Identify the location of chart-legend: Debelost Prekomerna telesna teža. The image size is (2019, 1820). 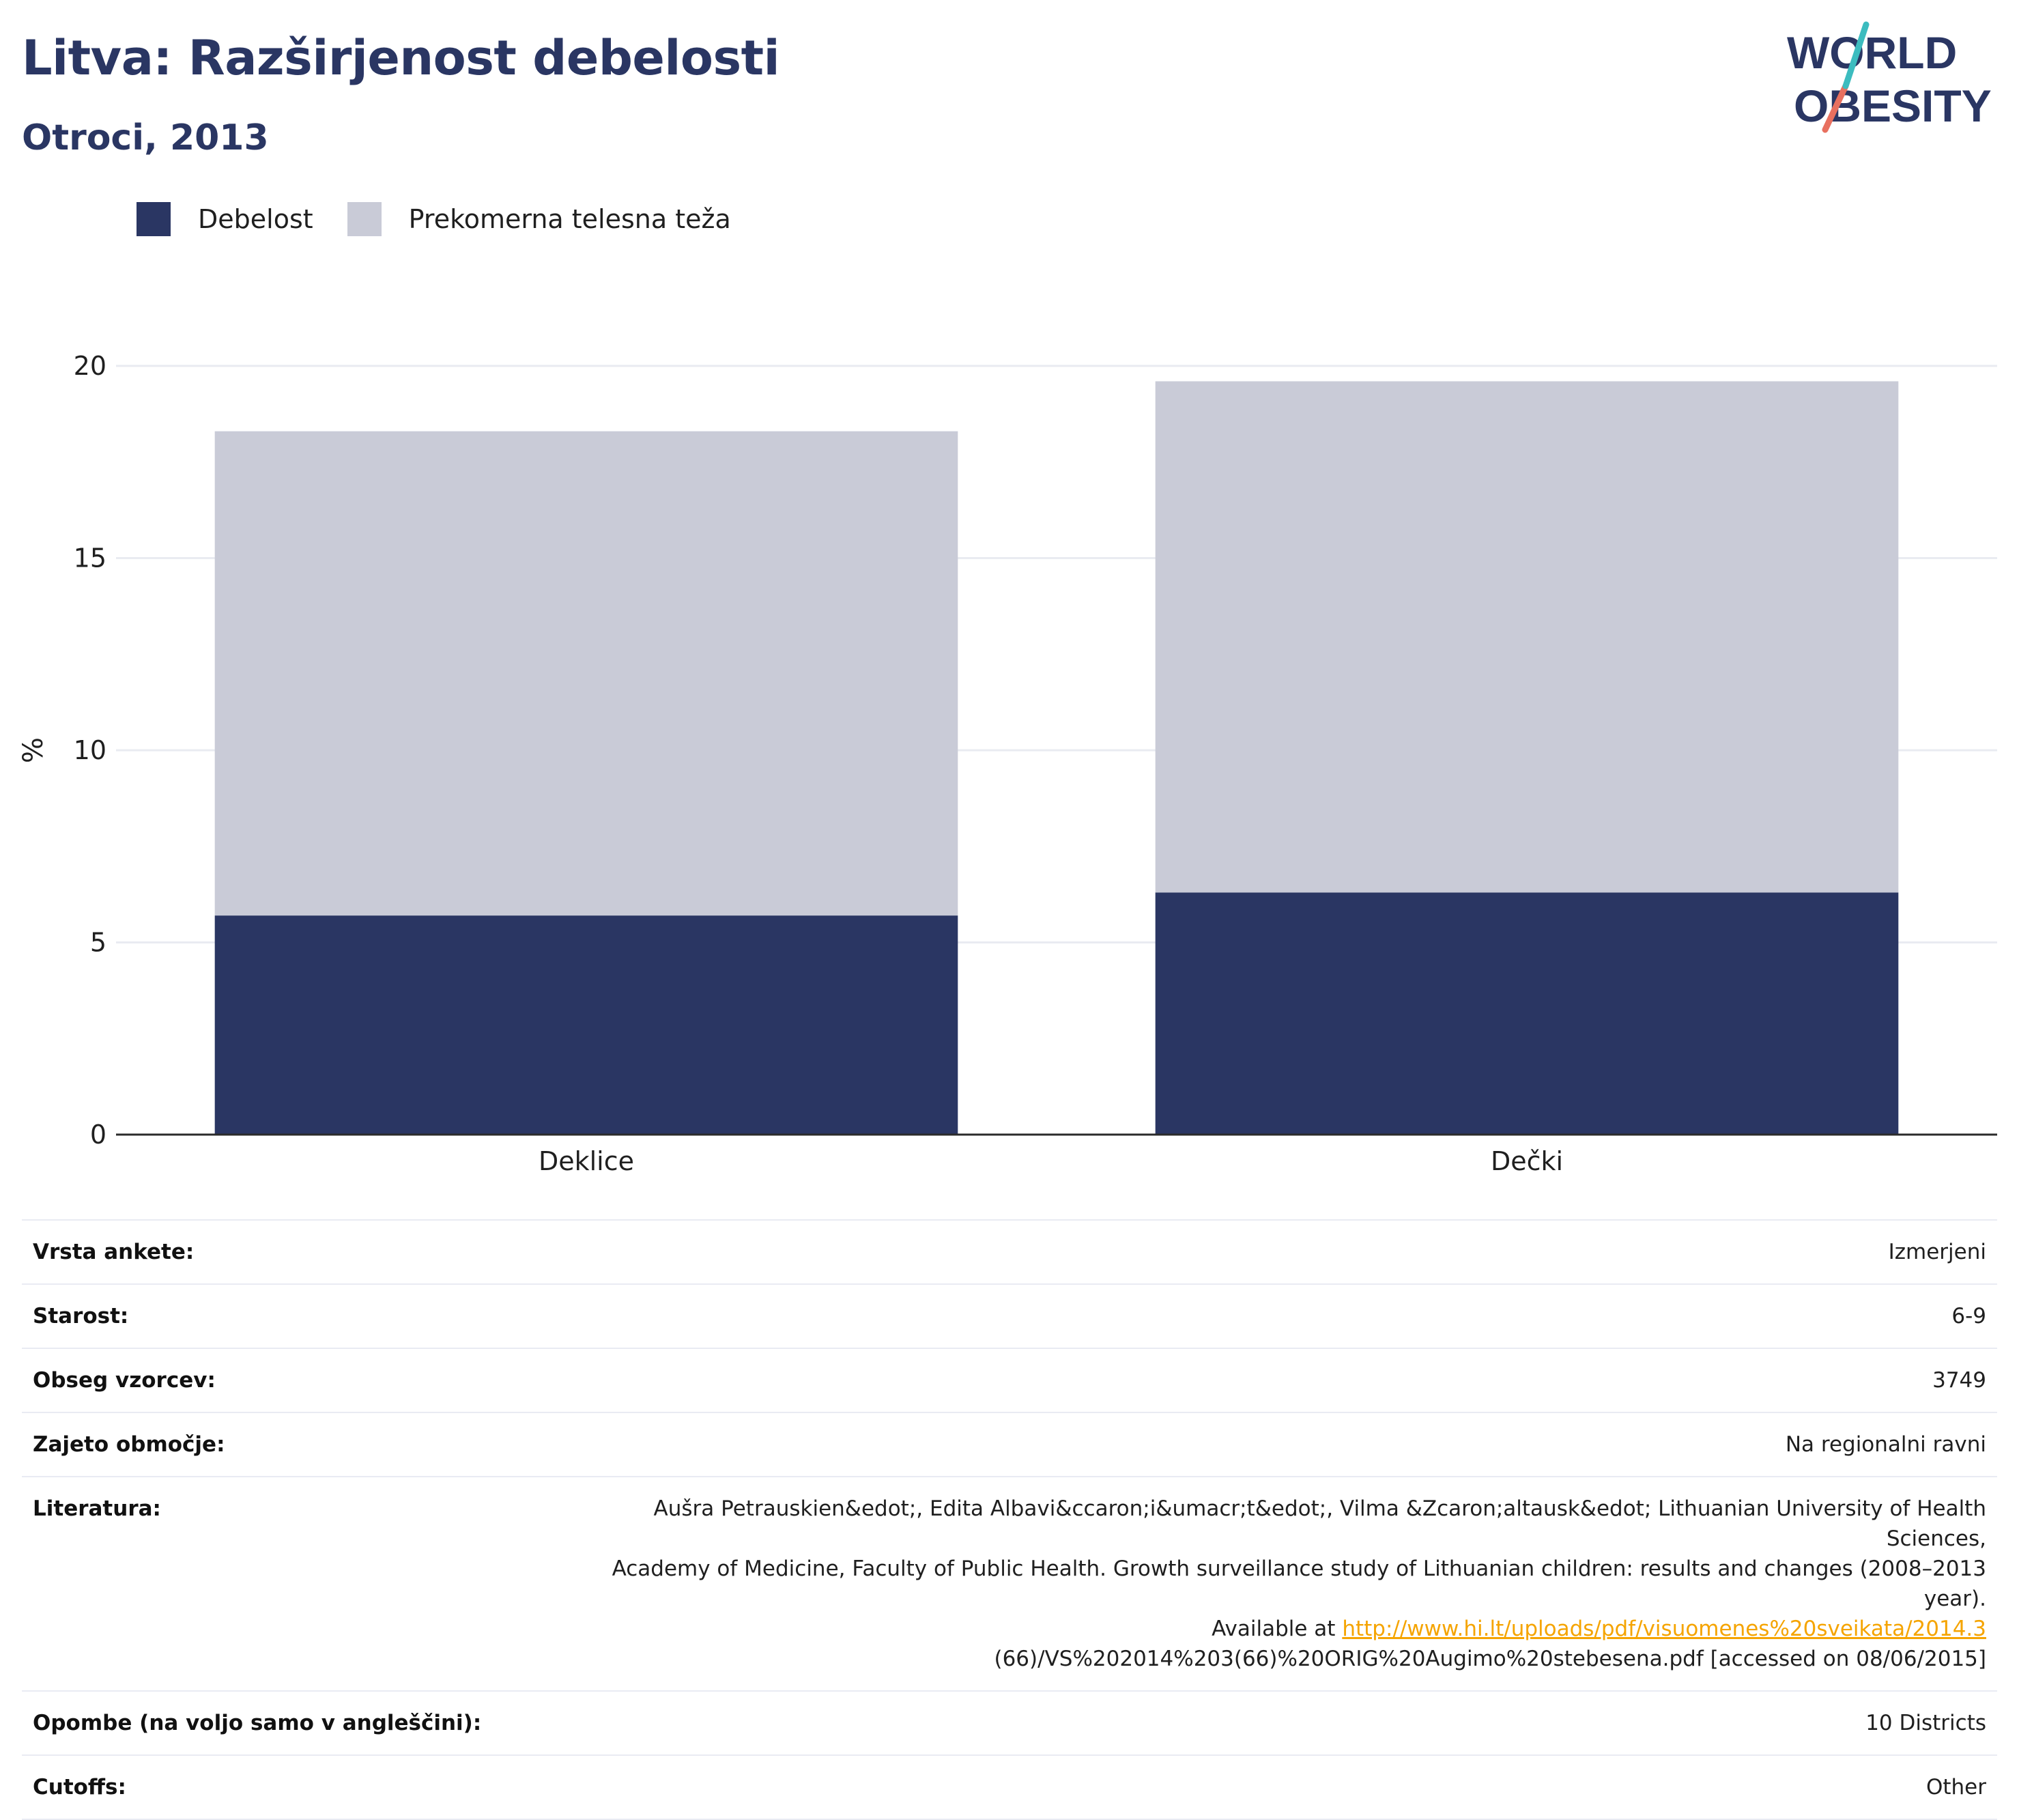
(451, 219).